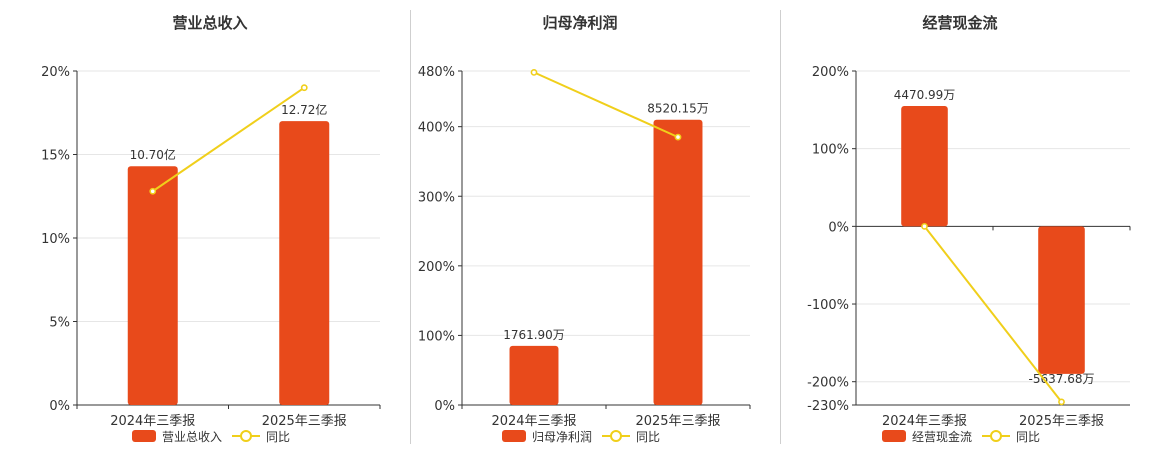  I want to click on y-tick-label: -100%, so click(828, 305).